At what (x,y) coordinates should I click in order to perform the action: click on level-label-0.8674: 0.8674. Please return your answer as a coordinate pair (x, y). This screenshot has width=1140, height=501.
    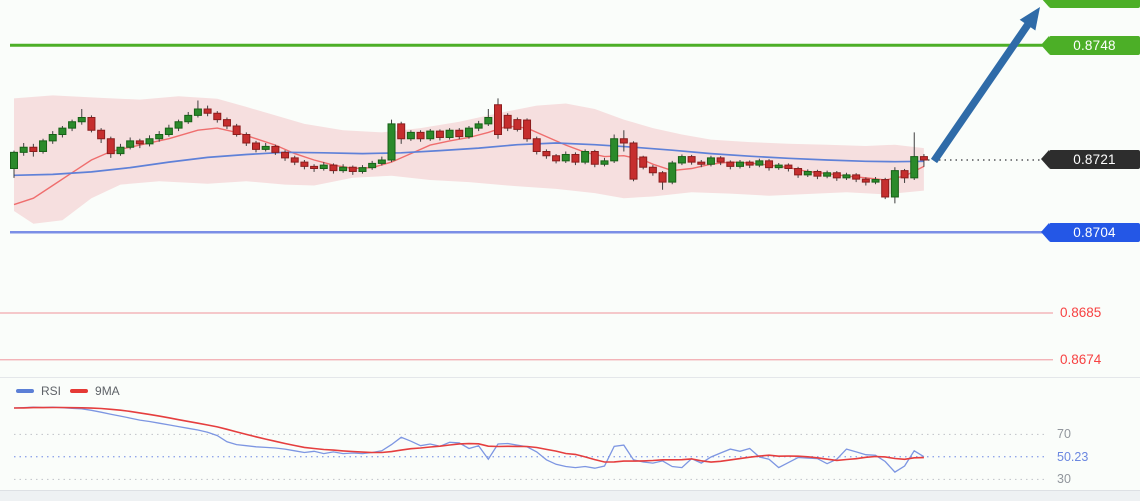
    Looking at the image, I should click on (1081, 359).